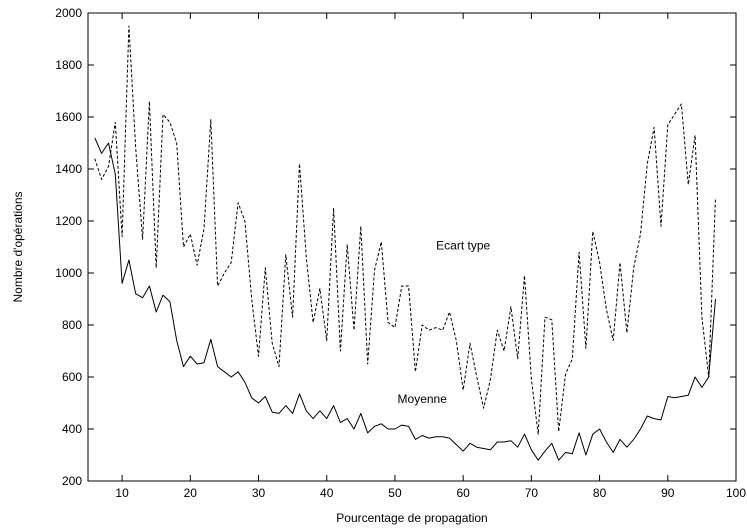 Image resolution: width=747 pixels, height=528 pixels. Describe the element at coordinates (18, 246) in the screenshot. I see `y-axis-title: Nombre d'opérations` at that location.